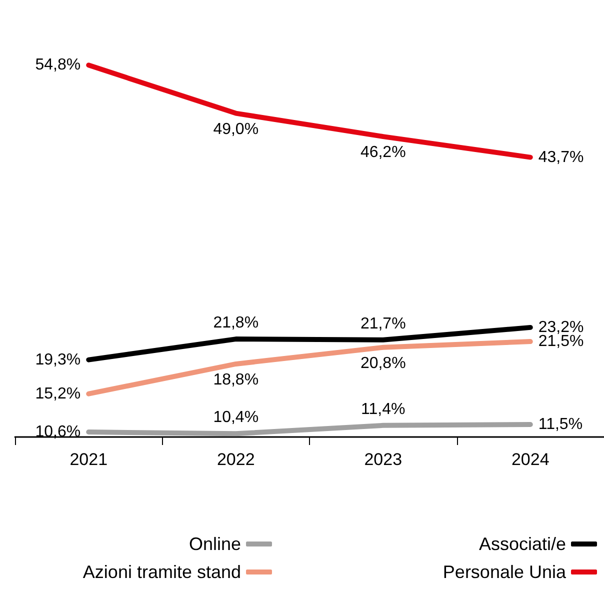  Describe the element at coordinates (58, 359) in the screenshot. I see `data-label: 19,3%` at that location.